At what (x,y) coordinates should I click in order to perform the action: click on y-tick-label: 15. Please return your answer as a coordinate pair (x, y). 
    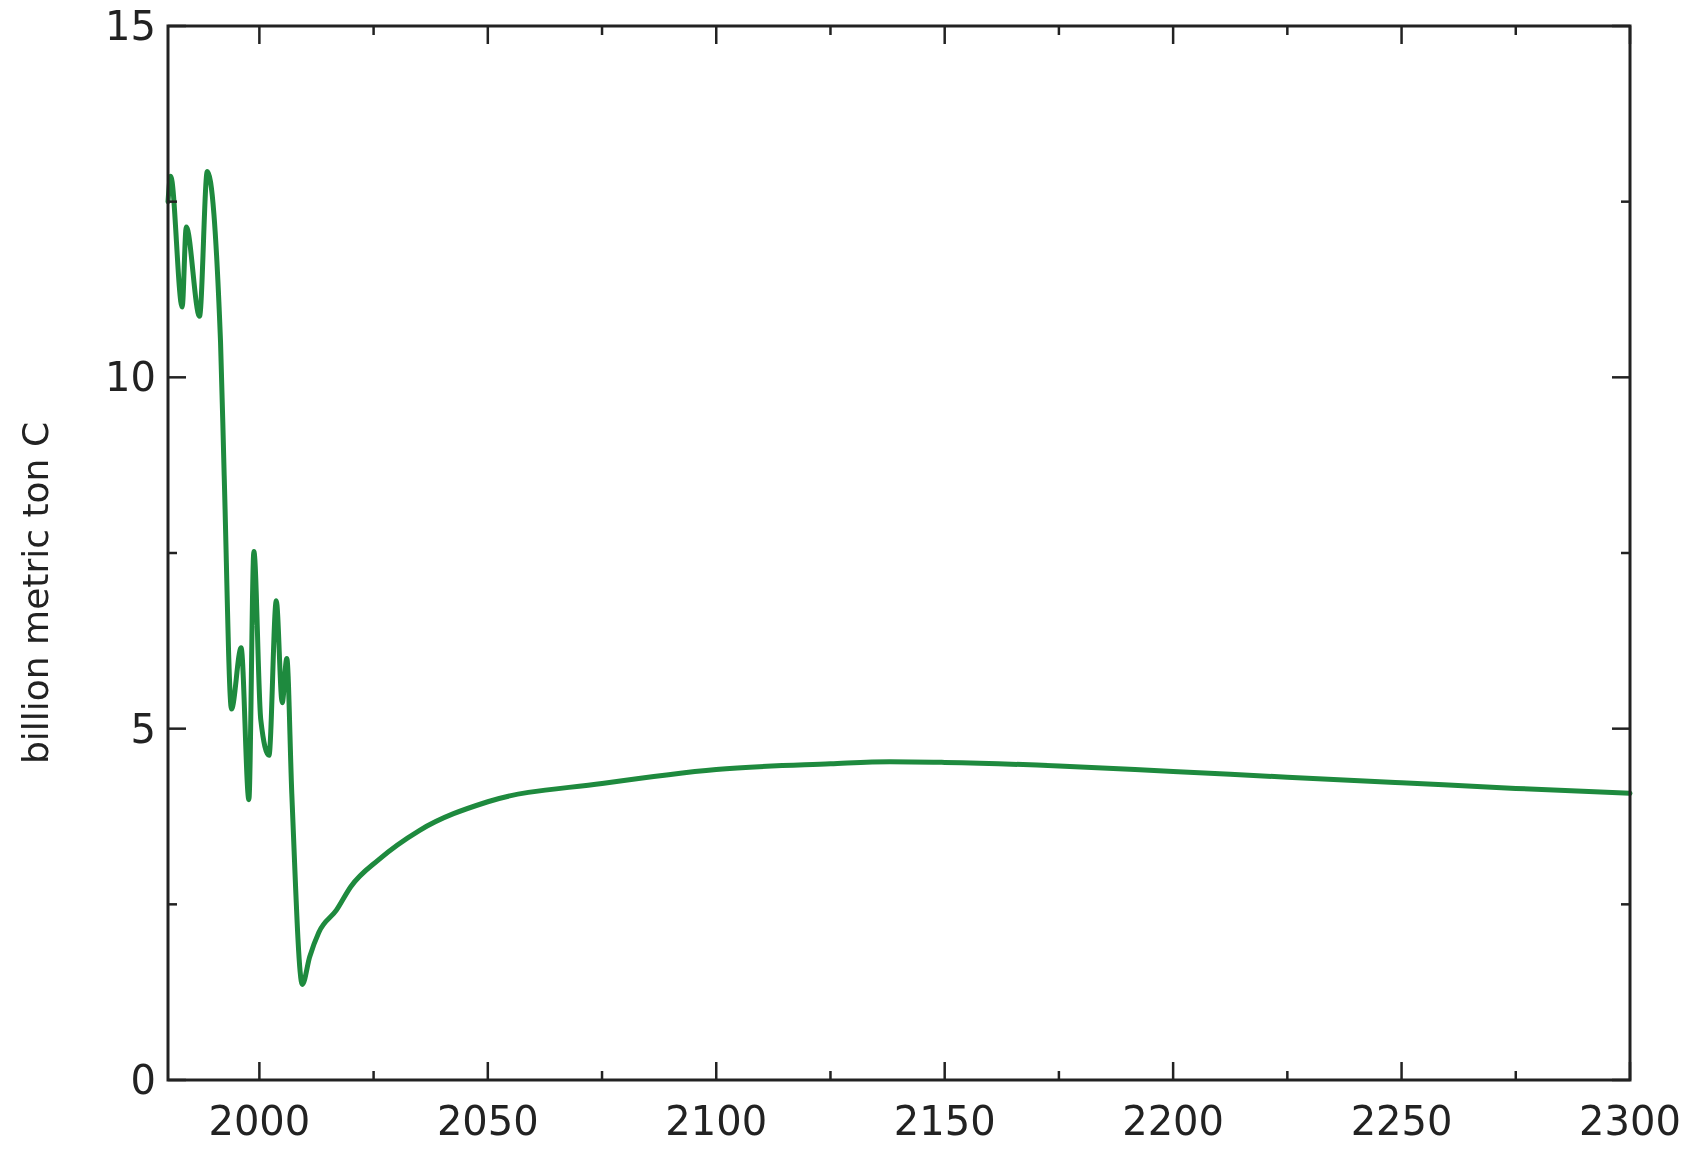
    Looking at the image, I should click on (130, 26).